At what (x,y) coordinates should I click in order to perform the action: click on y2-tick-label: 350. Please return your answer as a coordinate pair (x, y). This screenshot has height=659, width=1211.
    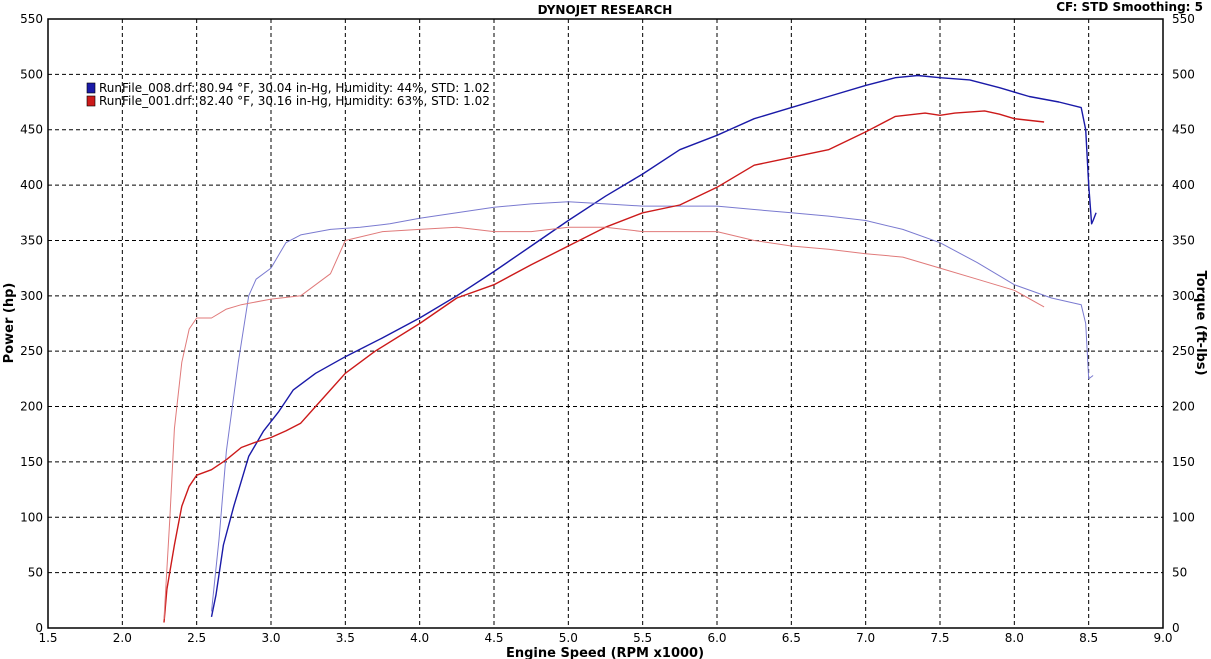
    Looking at the image, I should click on (1183, 240).